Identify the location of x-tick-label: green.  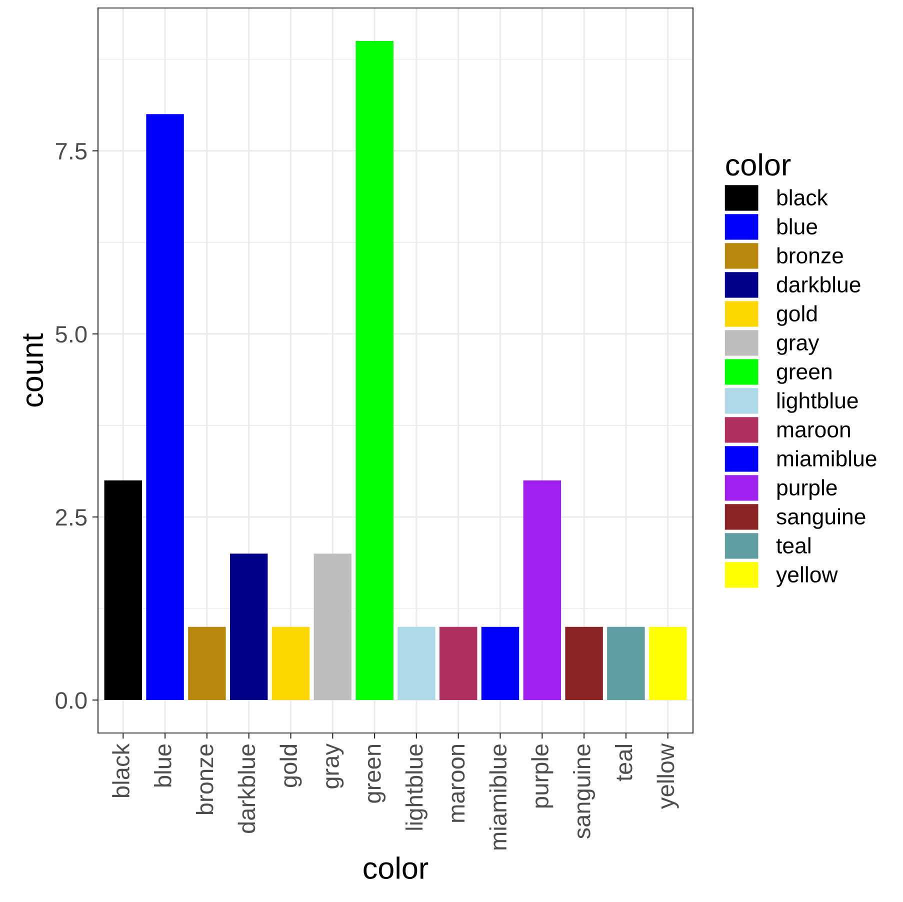
(377, 773).